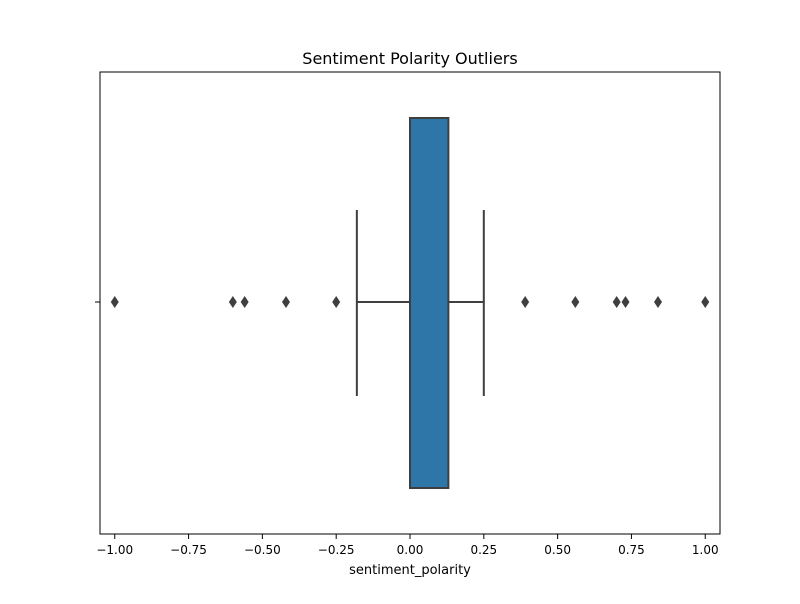  I want to click on x-tick-label: −0.50, so click(262, 550).